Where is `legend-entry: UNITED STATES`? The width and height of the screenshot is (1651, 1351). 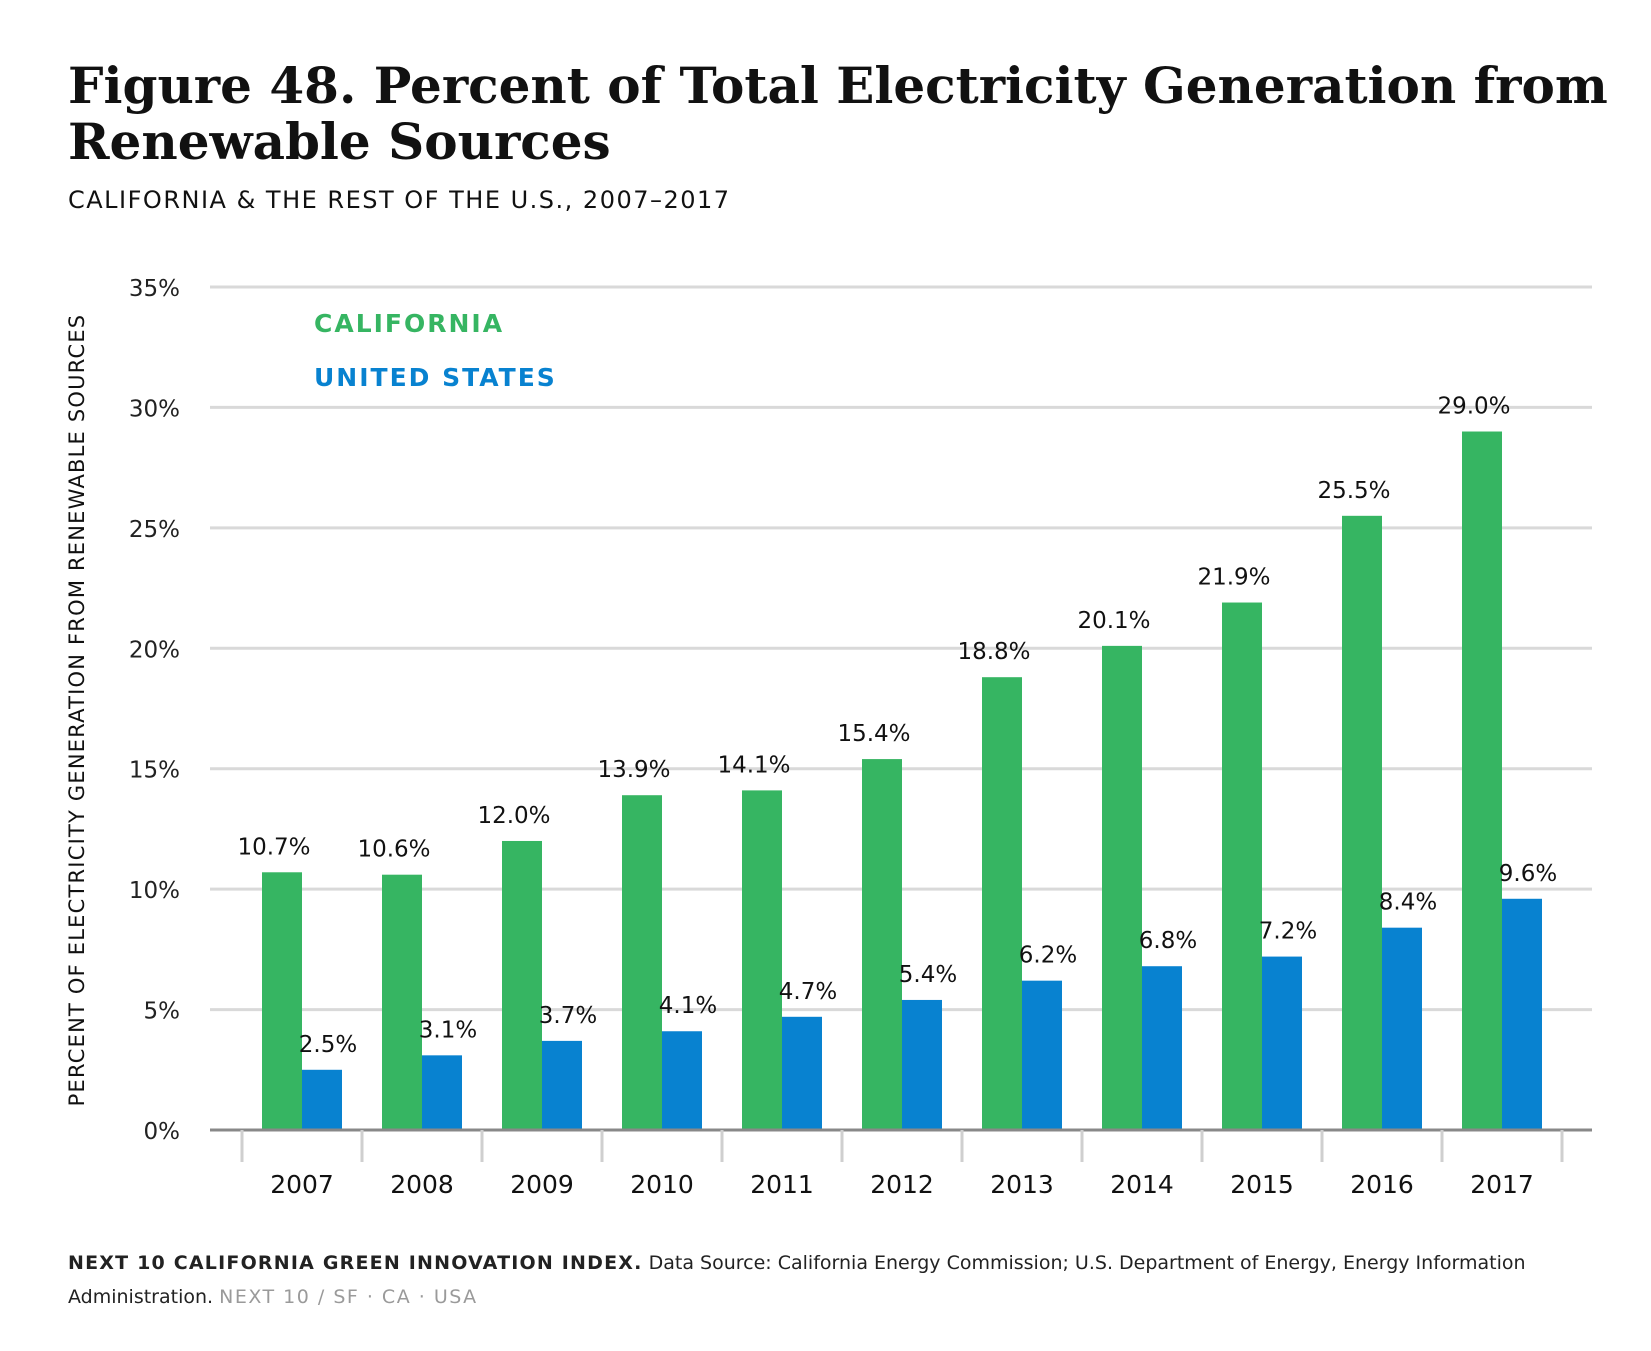
legend-entry: UNITED STATES is located at coordinates (435, 377).